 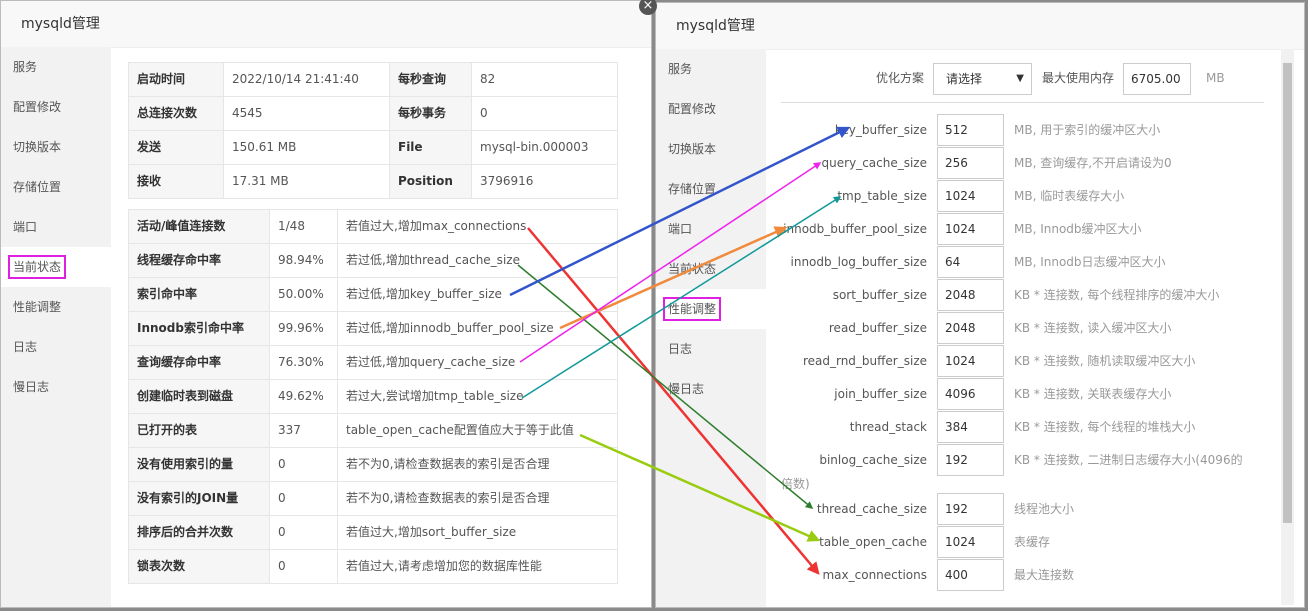 I want to click on table-cell: 若过低,增加query_cache_size, so click(x=477, y=362).